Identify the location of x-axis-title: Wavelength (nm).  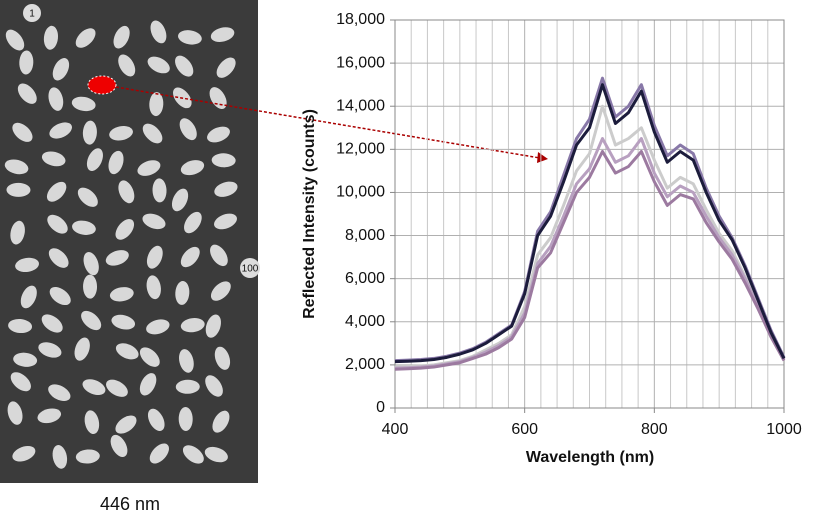
(590, 457).